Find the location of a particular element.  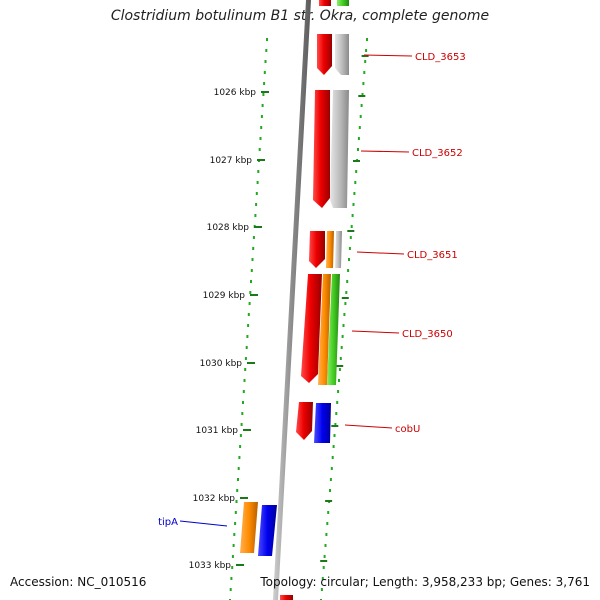

gene-bottom-cropped is located at coordinates (286, 597).